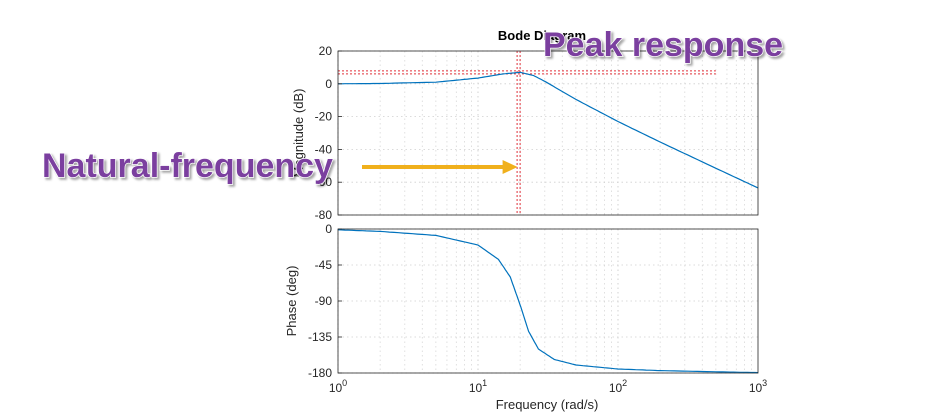 This screenshot has width=936, height=420. What do you see at coordinates (478, 386) in the screenshot?
I see `x-tick-label: 10¹` at bounding box center [478, 386].